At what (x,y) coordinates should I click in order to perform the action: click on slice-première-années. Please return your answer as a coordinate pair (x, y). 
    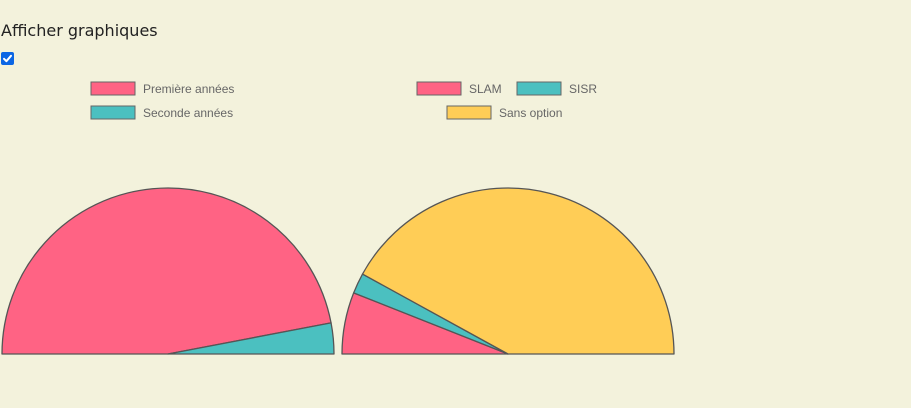
    Looking at the image, I should click on (166, 271).